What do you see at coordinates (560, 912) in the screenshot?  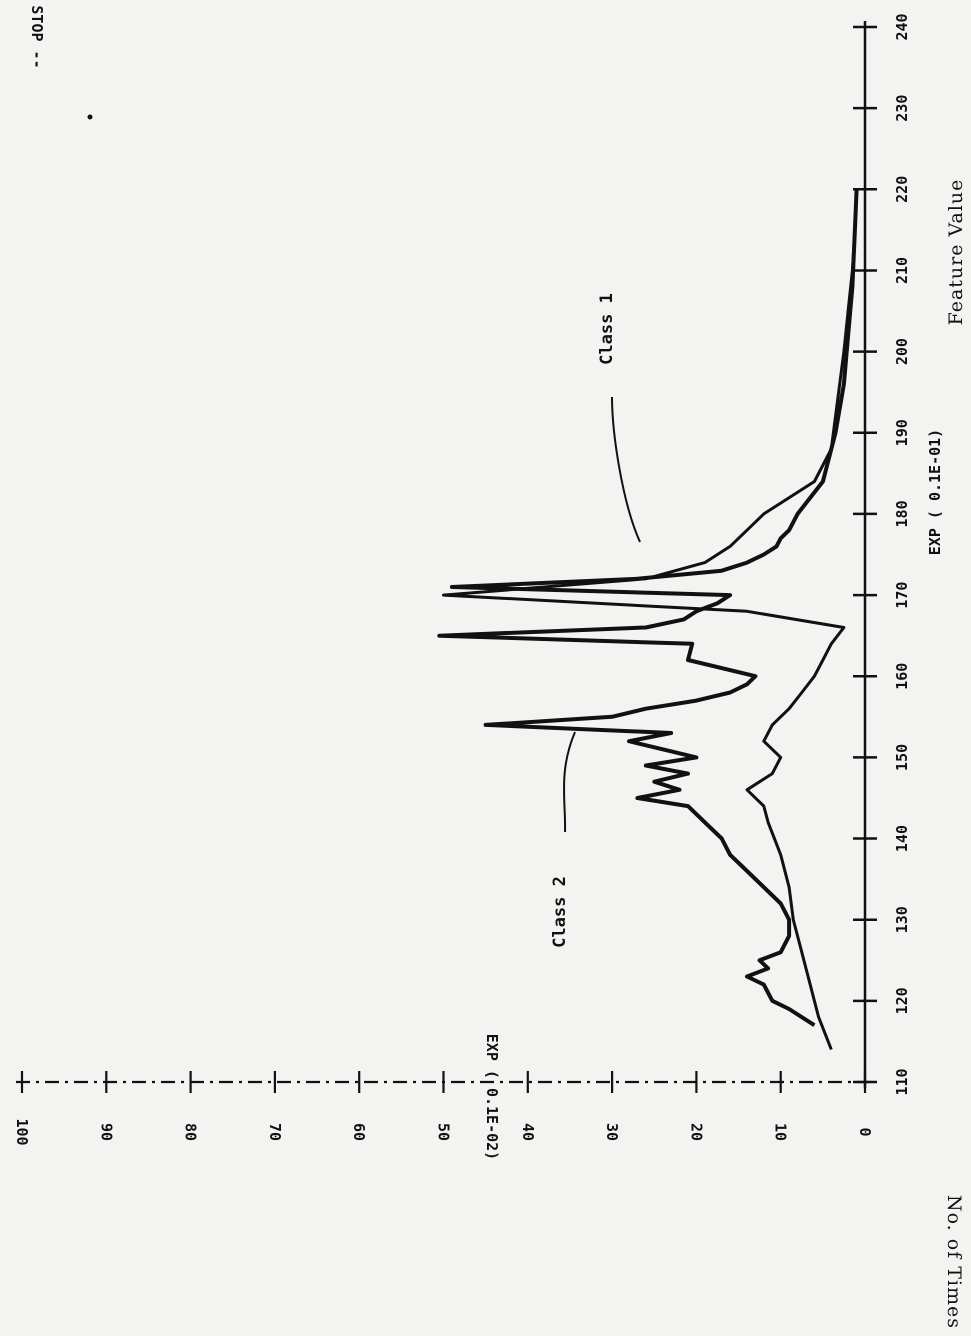 I see `class-2-label: Class 2` at bounding box center [560, 912].